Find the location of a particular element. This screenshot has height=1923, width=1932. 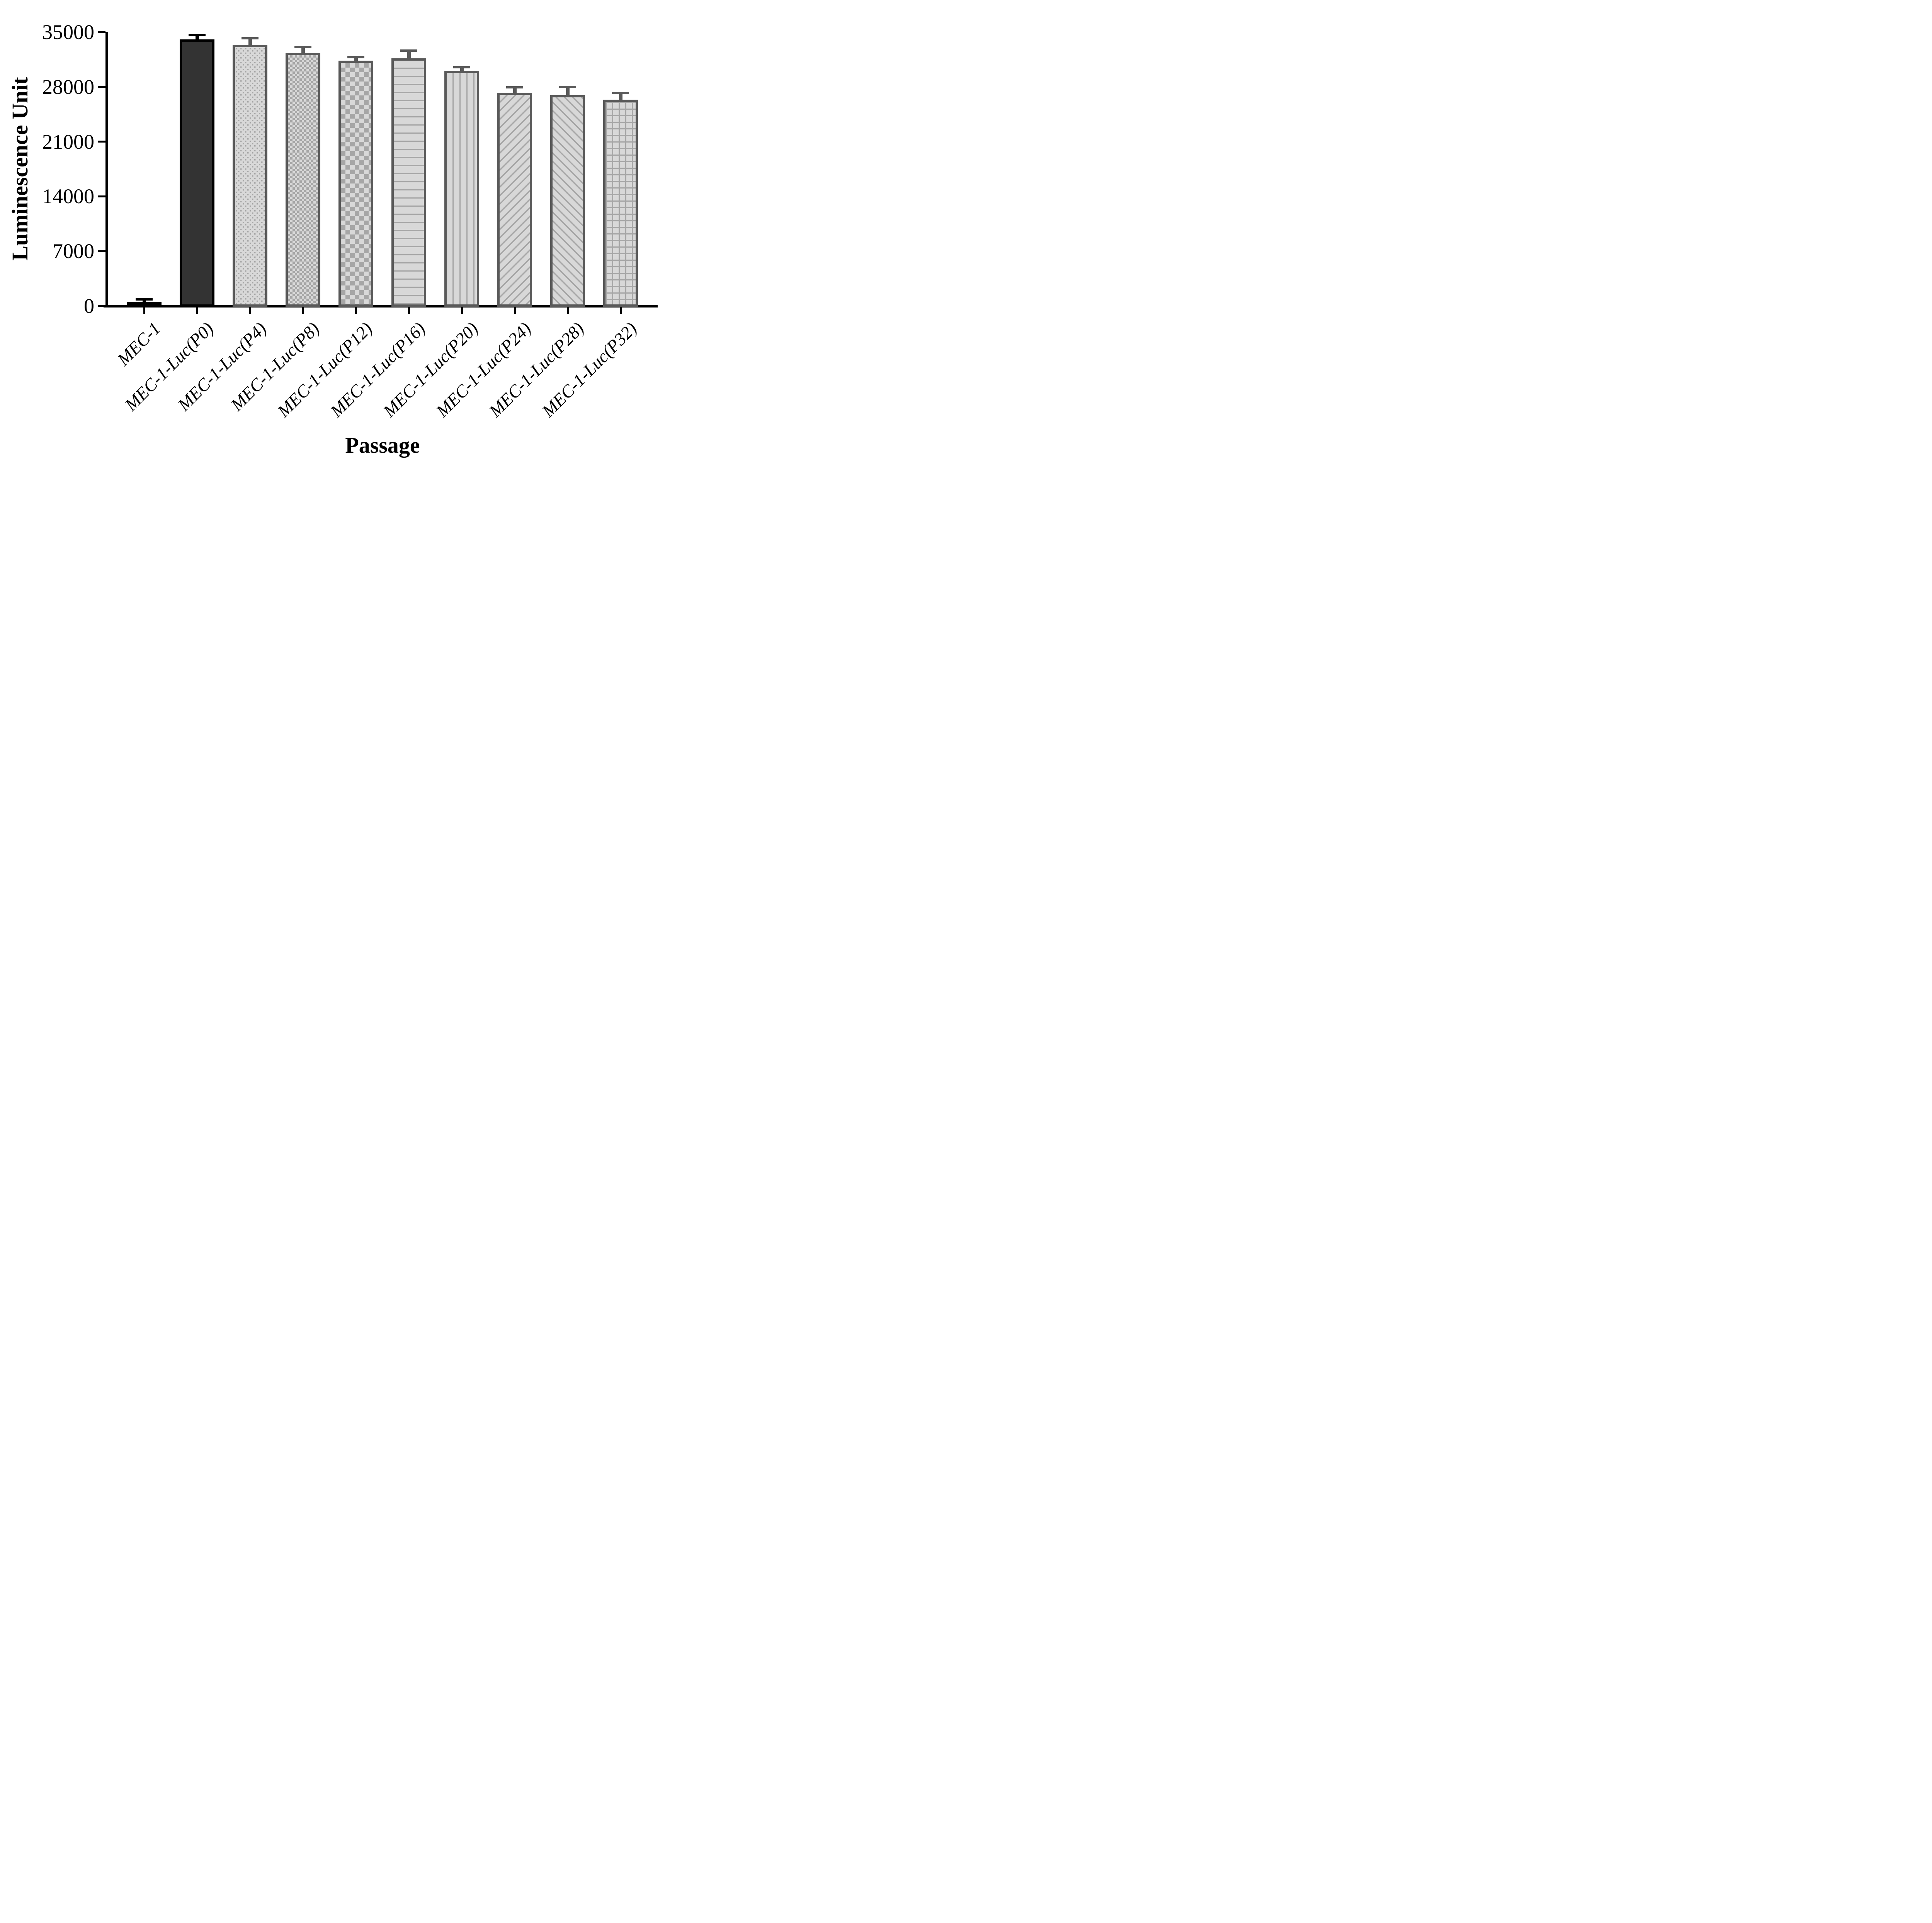

error-bar-stem-mec-1-luc-p24 is located at coordinates (515, 90).